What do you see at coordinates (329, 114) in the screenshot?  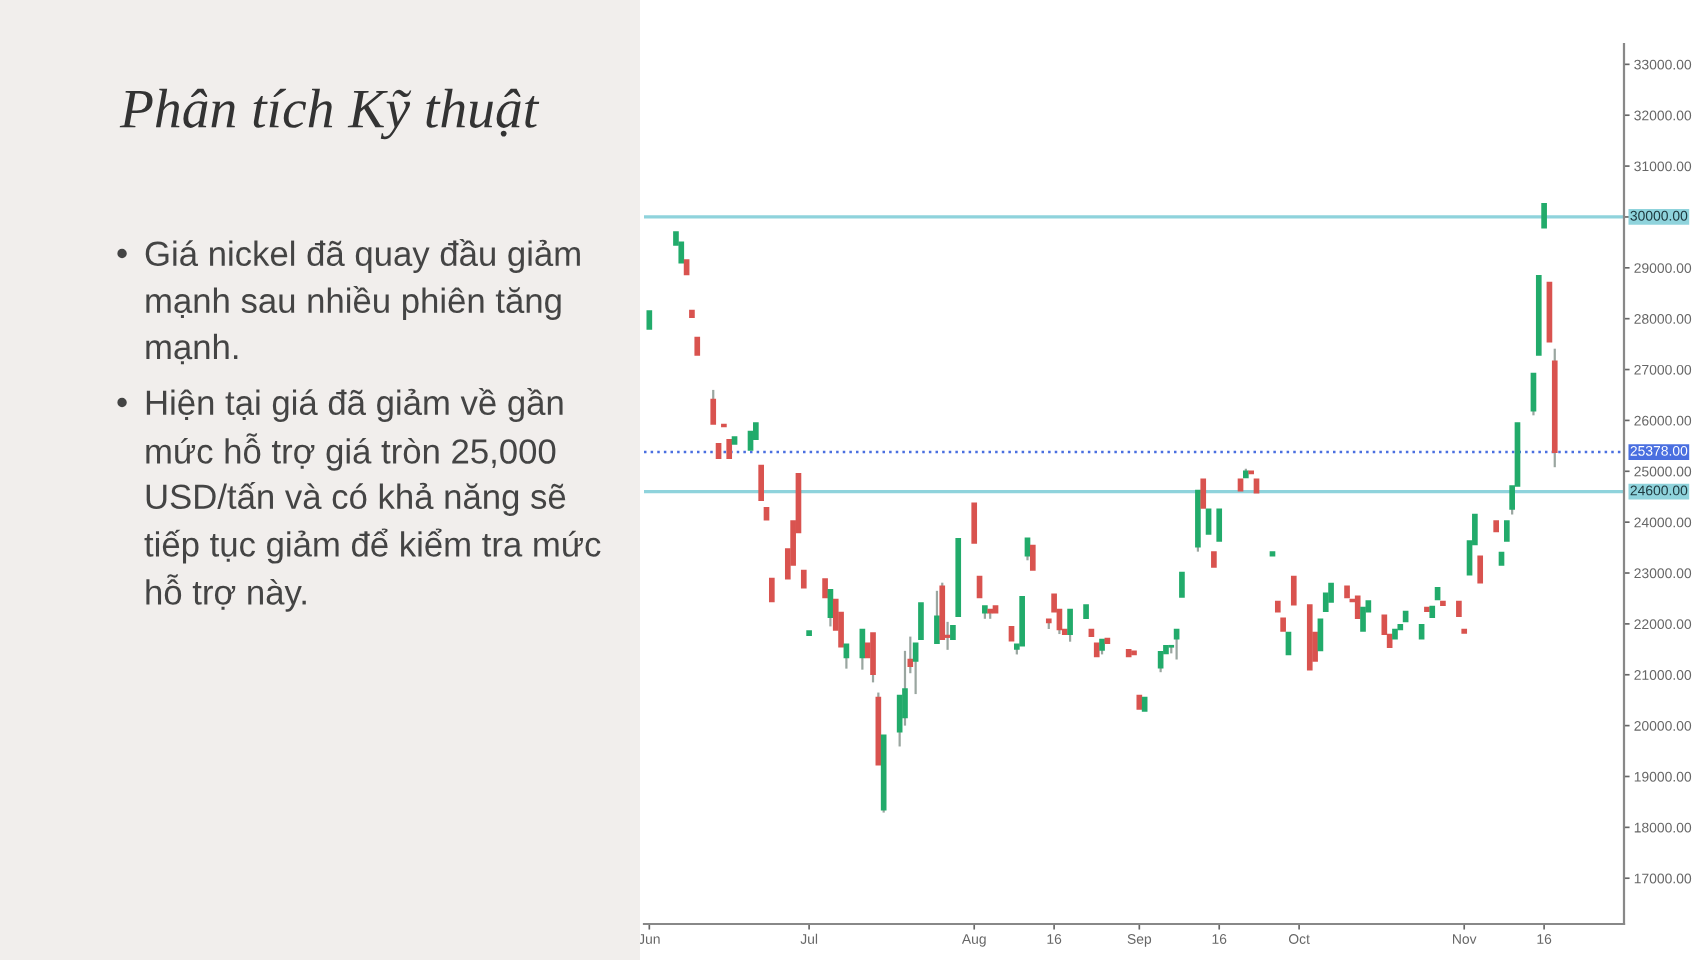 I see `text: Phân tích Kỹ thuật` at bounding box center [329, 114].